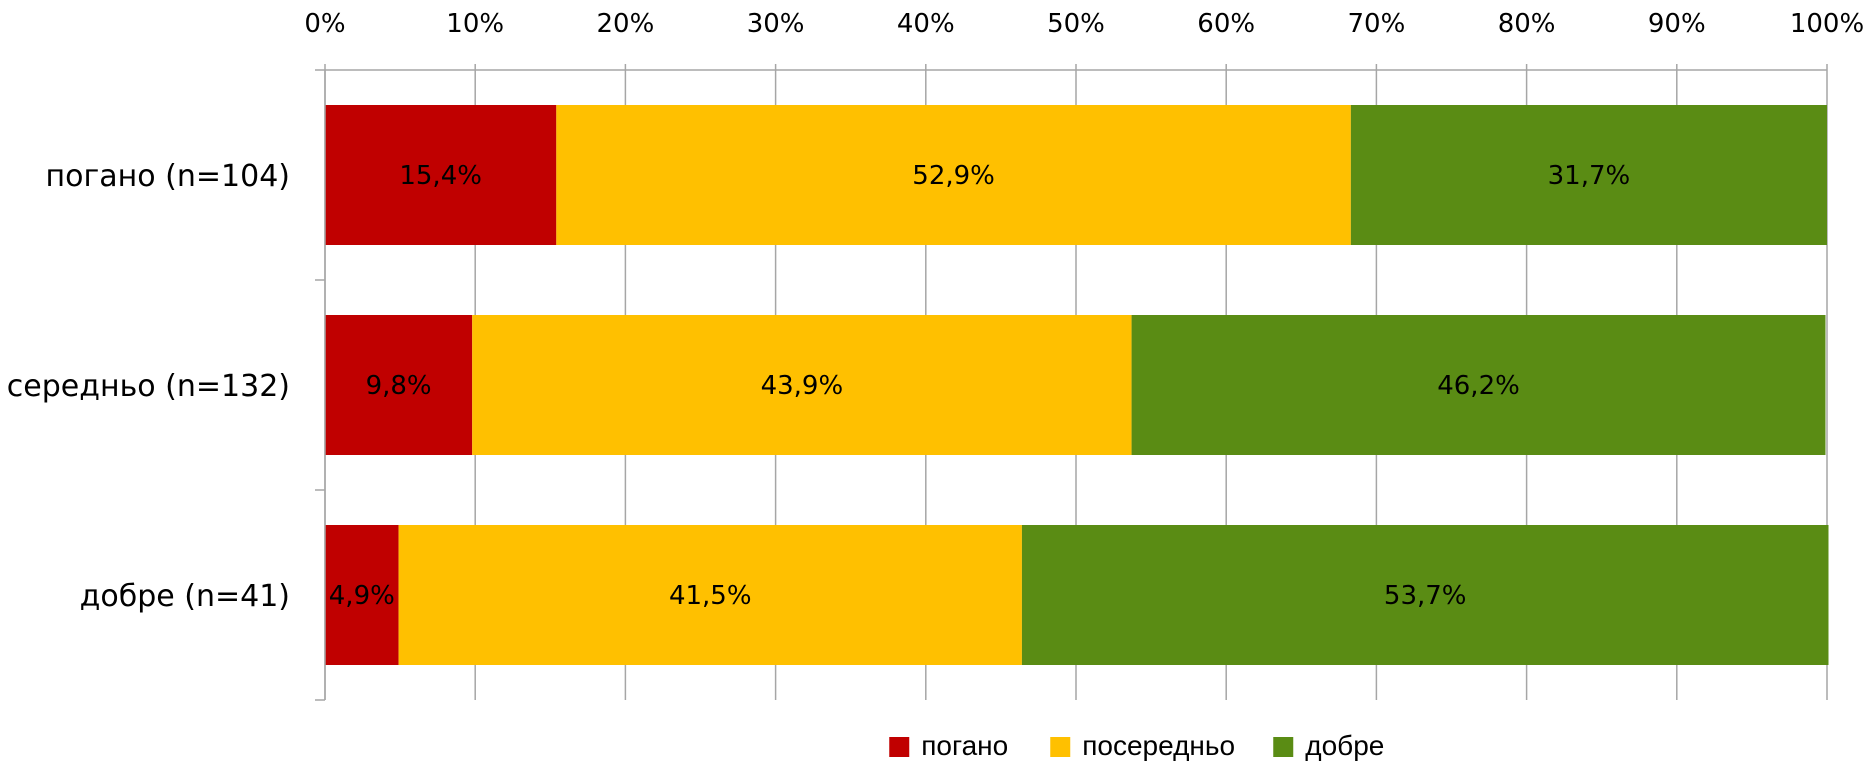  I want to click on bar-добре-0, so click(1588, 175).